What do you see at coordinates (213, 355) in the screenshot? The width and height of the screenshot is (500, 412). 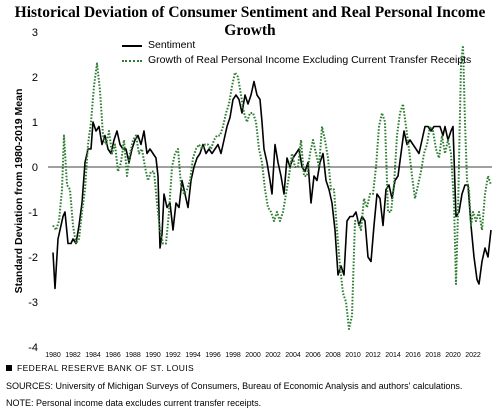 I see `x-tick-label: 1996` at bounding box center [213, 355].